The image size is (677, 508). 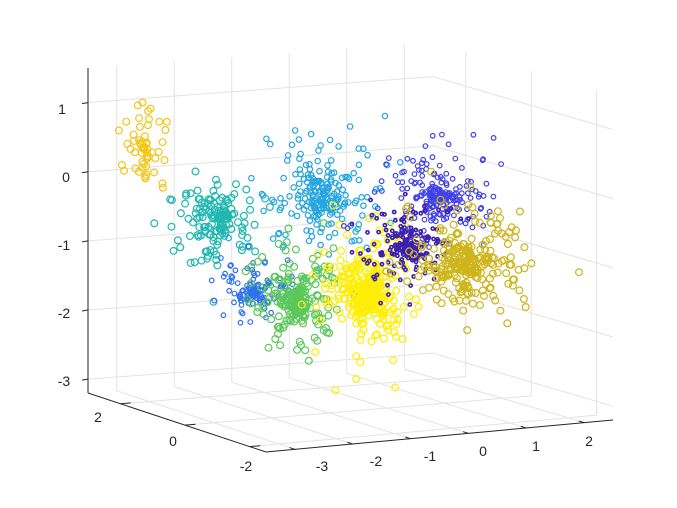 I want to click on cluster-5-points, so click(x=291, y=292).